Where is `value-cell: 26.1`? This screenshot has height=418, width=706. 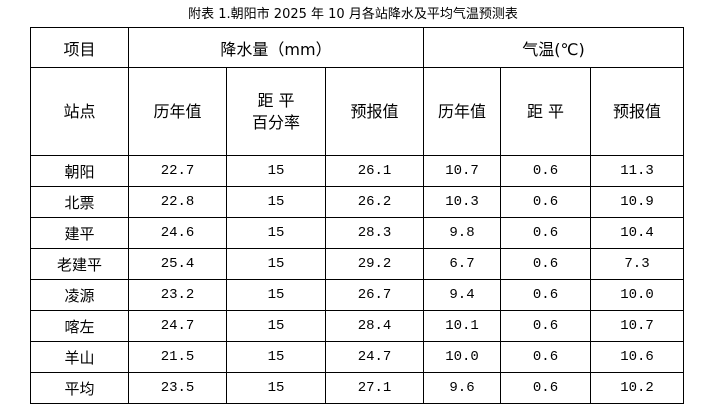 value-cell: 26.1 is located at coordinates (374, 171).